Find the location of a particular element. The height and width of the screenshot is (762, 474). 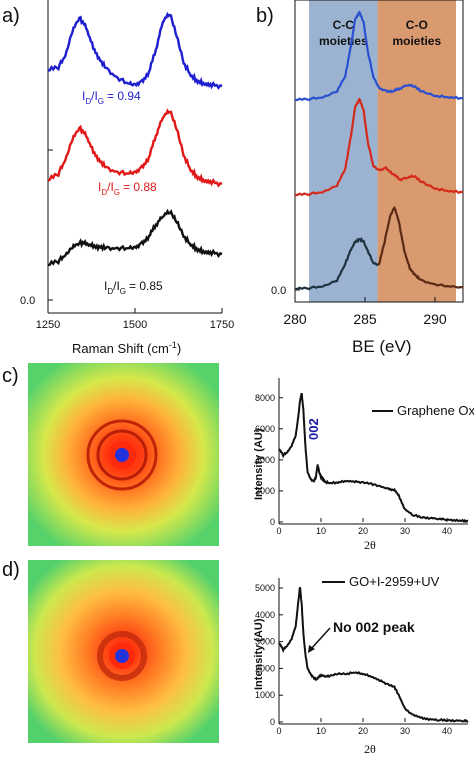

outer-ring-c is located at coordinates (122, 455).